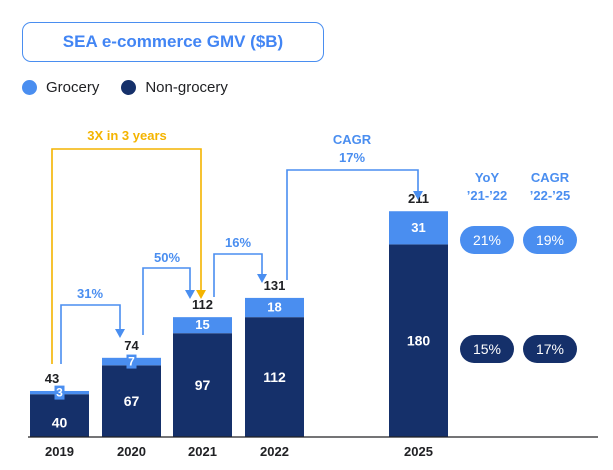 This screenshot has height=470, width=613. Describe the element at coordinates (131, 345) in the screenshot. I see `label-total-2020: 74` at that location.